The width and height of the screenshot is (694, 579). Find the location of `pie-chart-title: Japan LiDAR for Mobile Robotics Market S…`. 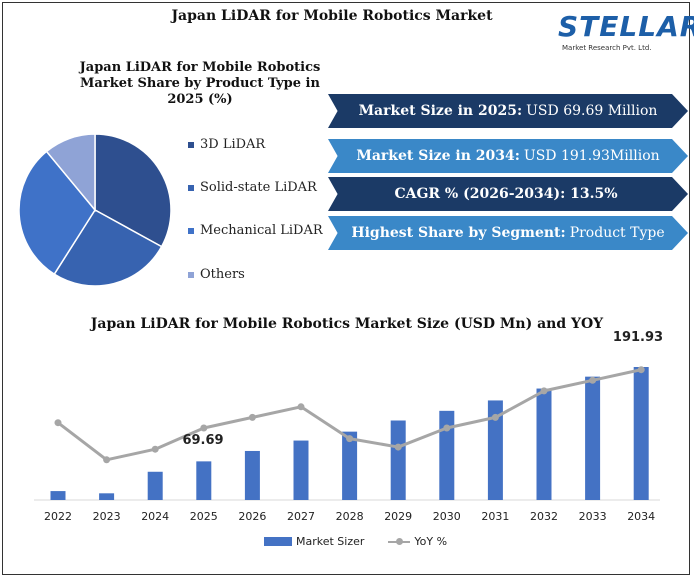

pie-chart-title: Japan LiDAR for Mobile Robotics Market S… is located at coordinates (200, 83).